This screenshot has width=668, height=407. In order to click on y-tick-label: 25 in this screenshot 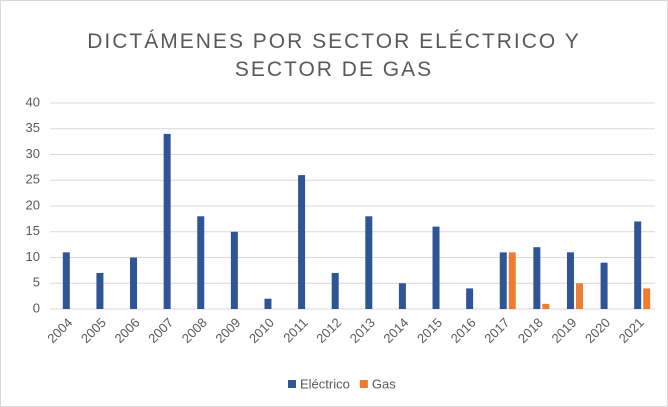, I will do `click(33, 179)`.